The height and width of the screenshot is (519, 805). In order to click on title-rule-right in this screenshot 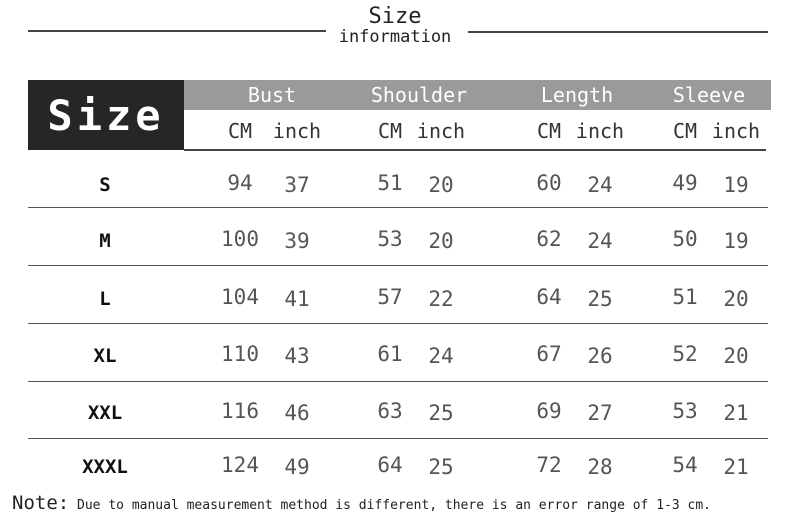, I will do `click(618, 32)`.